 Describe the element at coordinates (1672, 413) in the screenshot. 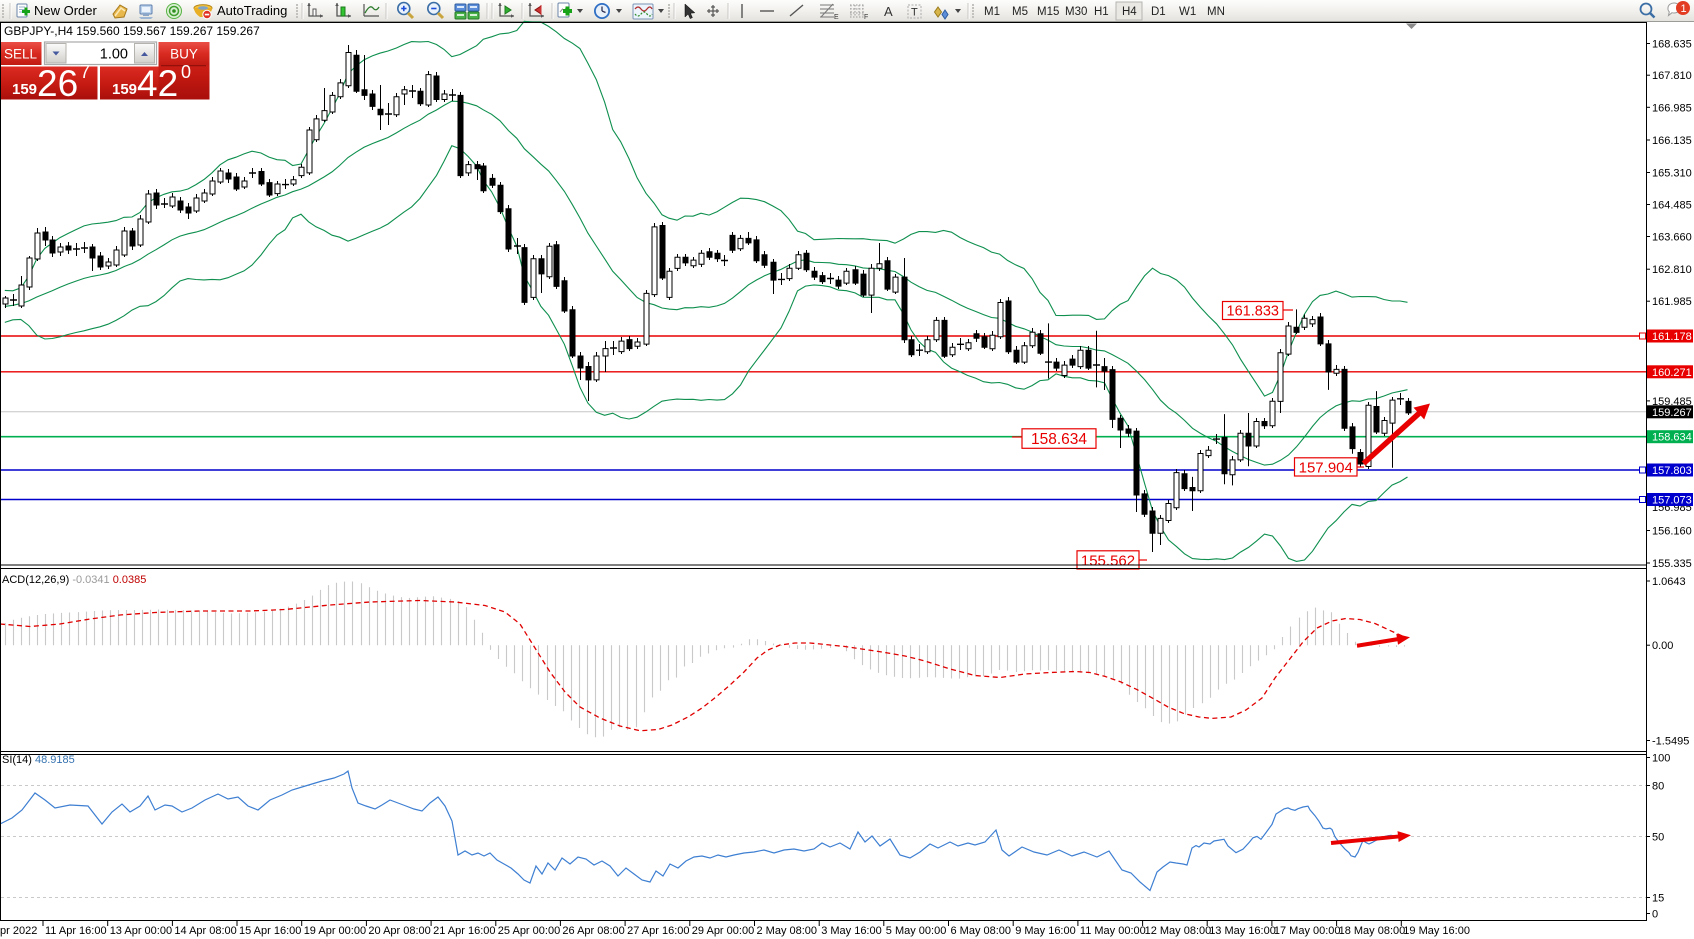

I see `svg-text: 159.267` at that location.